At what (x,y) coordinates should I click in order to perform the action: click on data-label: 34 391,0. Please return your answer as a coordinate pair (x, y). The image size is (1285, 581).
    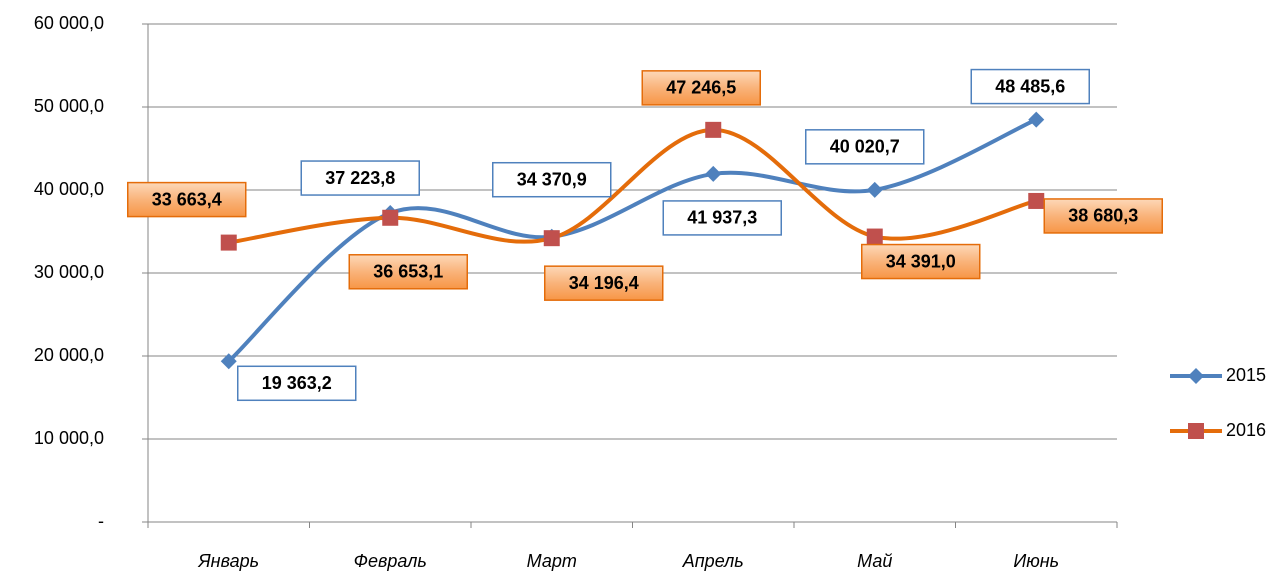
    Looking at the image, I should click on (921, 261).